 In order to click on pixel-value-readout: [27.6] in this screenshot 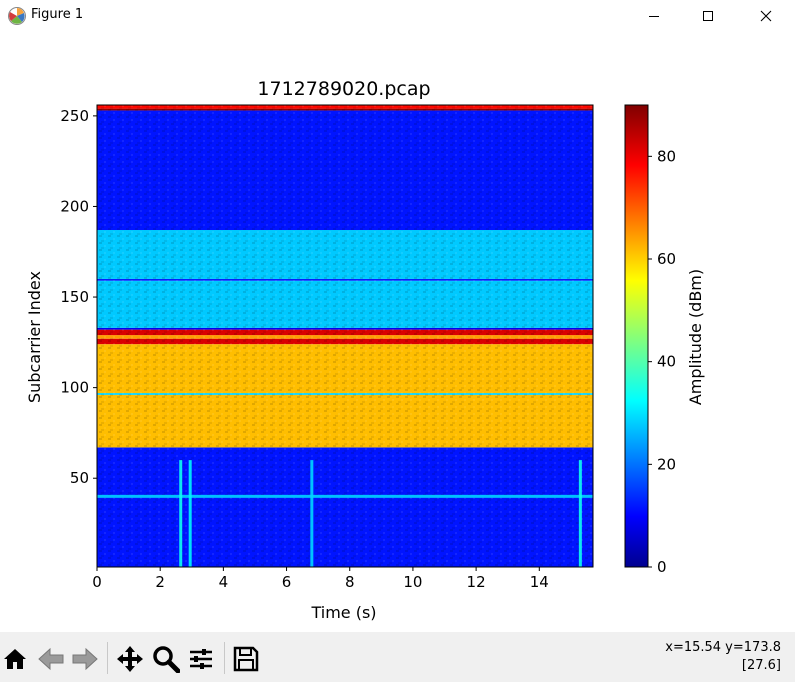, I will do `click(761, 665)`.